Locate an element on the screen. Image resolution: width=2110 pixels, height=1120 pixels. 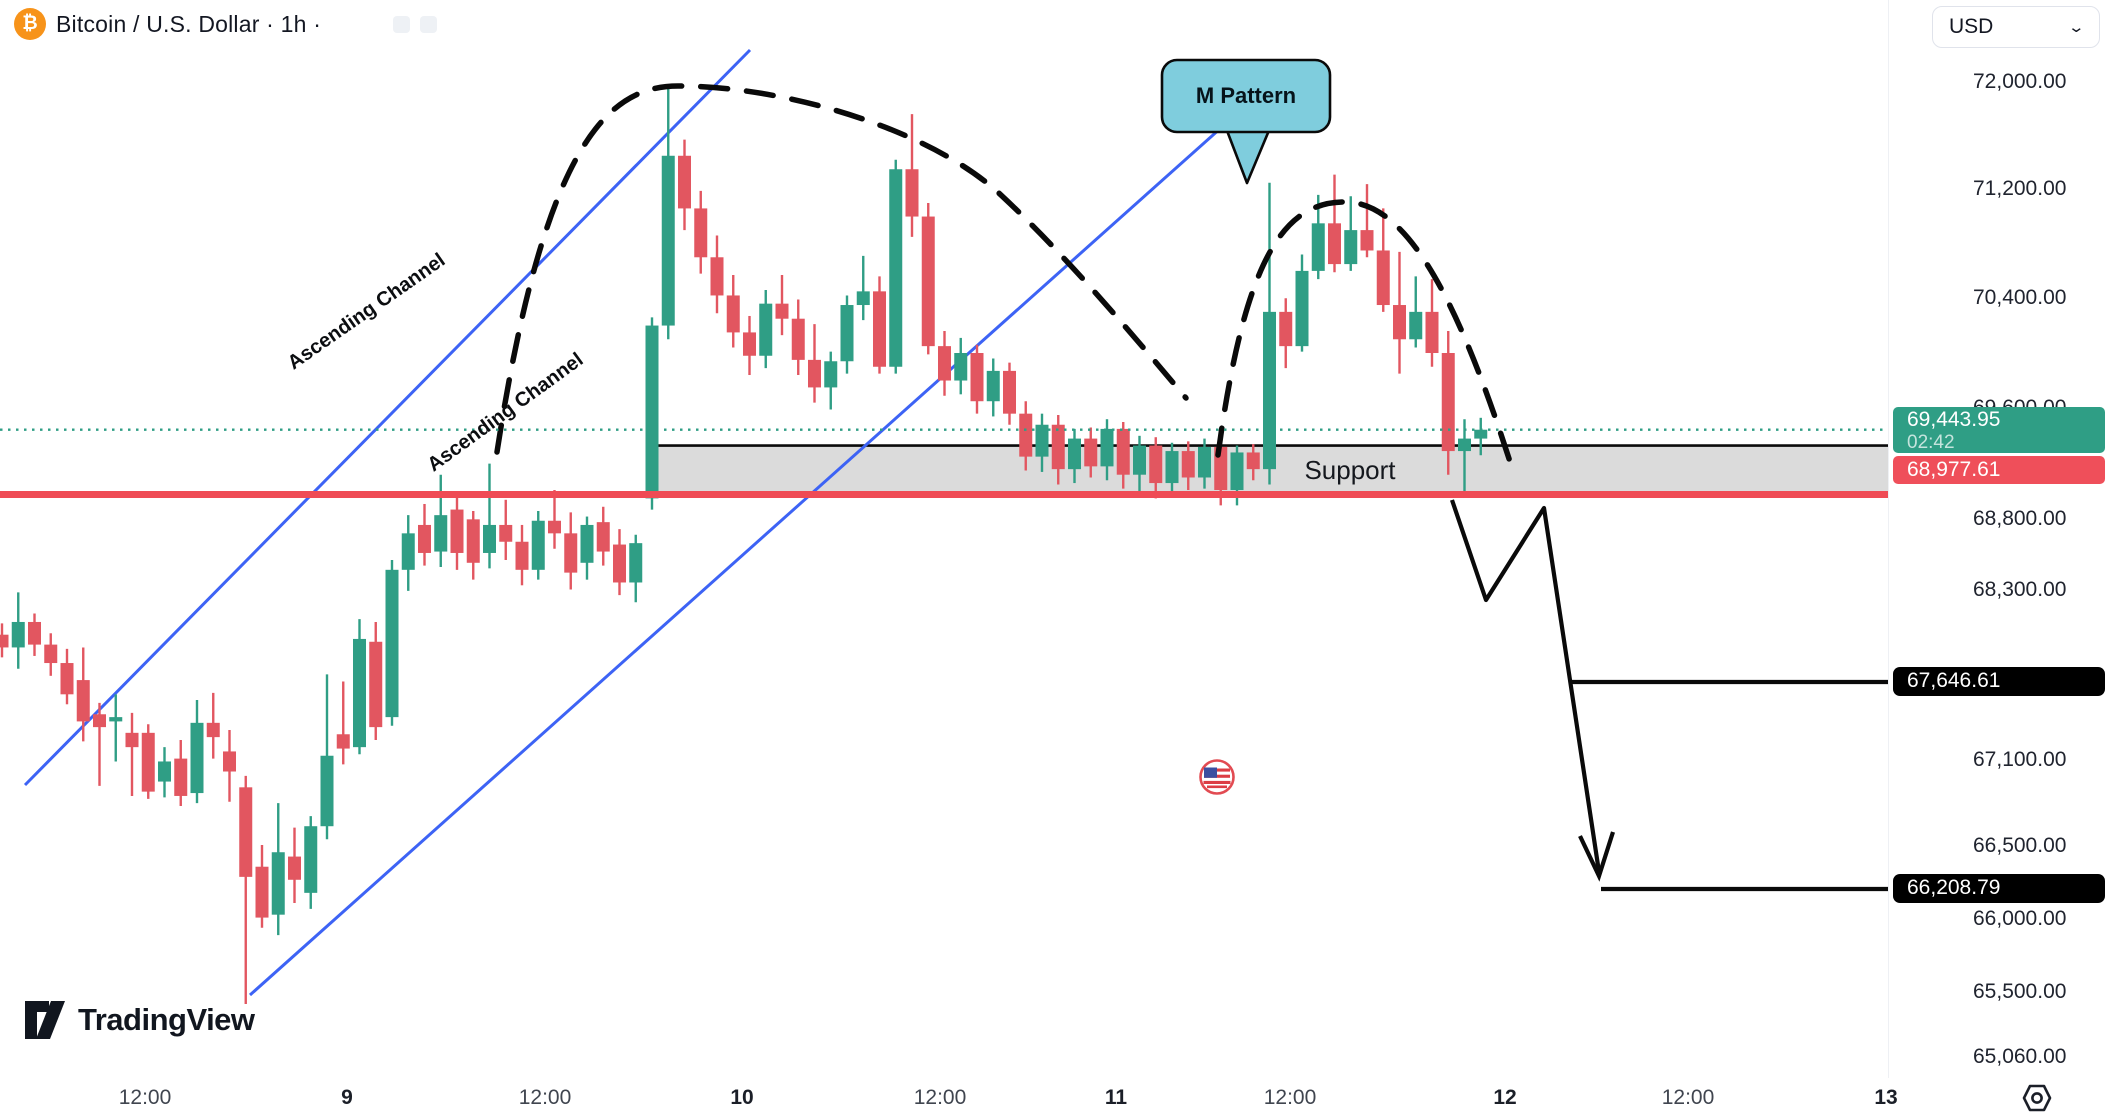
tradingview-logo-text: TradingView is located at coordinates (166, 1019).